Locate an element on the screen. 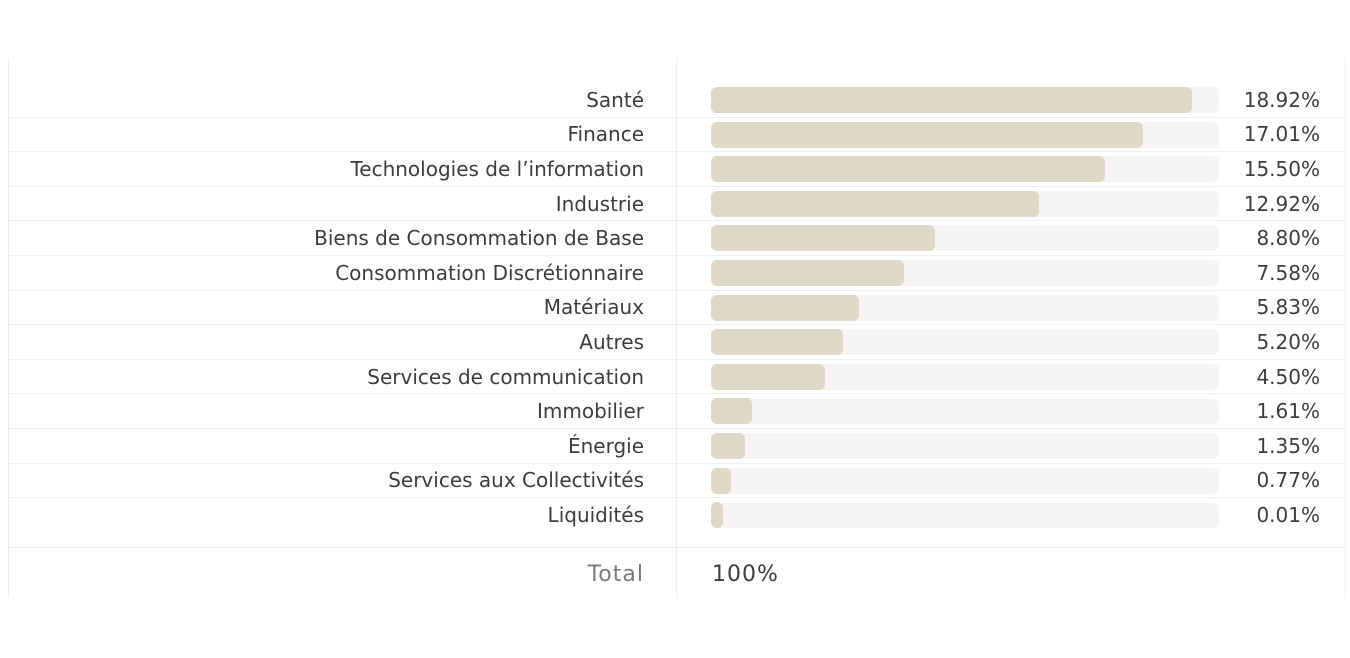 This screenshot has width=1350, height=658. bar-row: Autres 5.20% is located at coordinates (676, 342).